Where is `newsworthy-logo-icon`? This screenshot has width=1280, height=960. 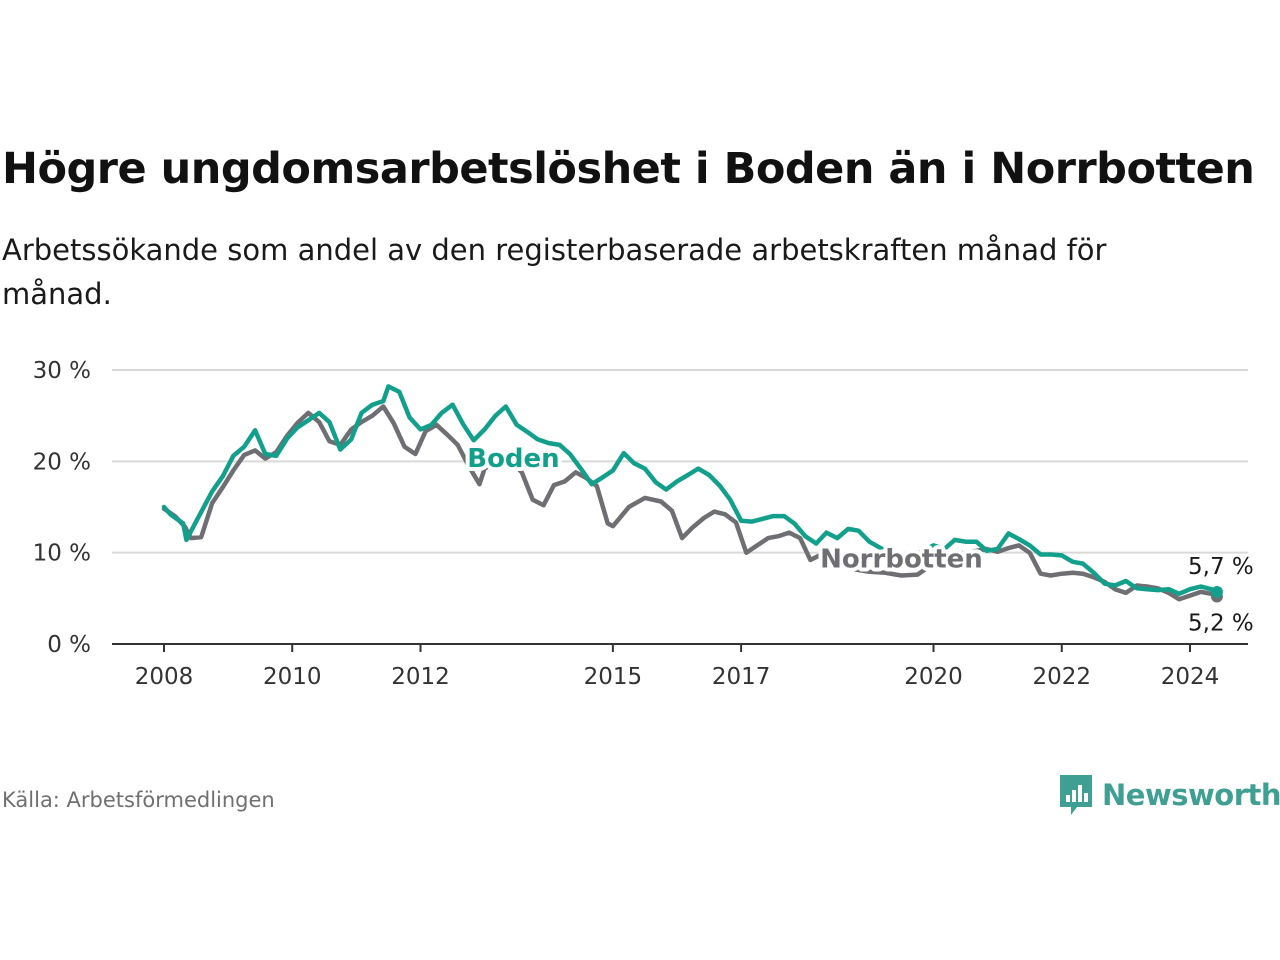
newsworthy-logo-icon is located at coordinates (1076, 795).